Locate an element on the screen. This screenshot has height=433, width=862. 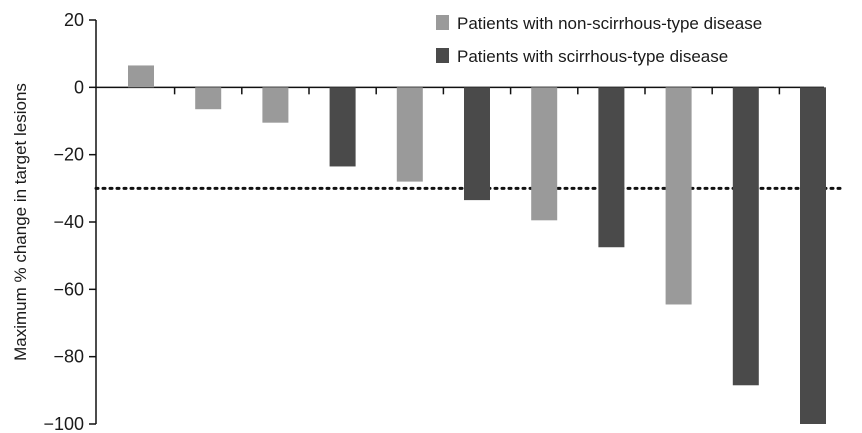
legend-swatch-scirrhous is located at coordinates (442, 55).